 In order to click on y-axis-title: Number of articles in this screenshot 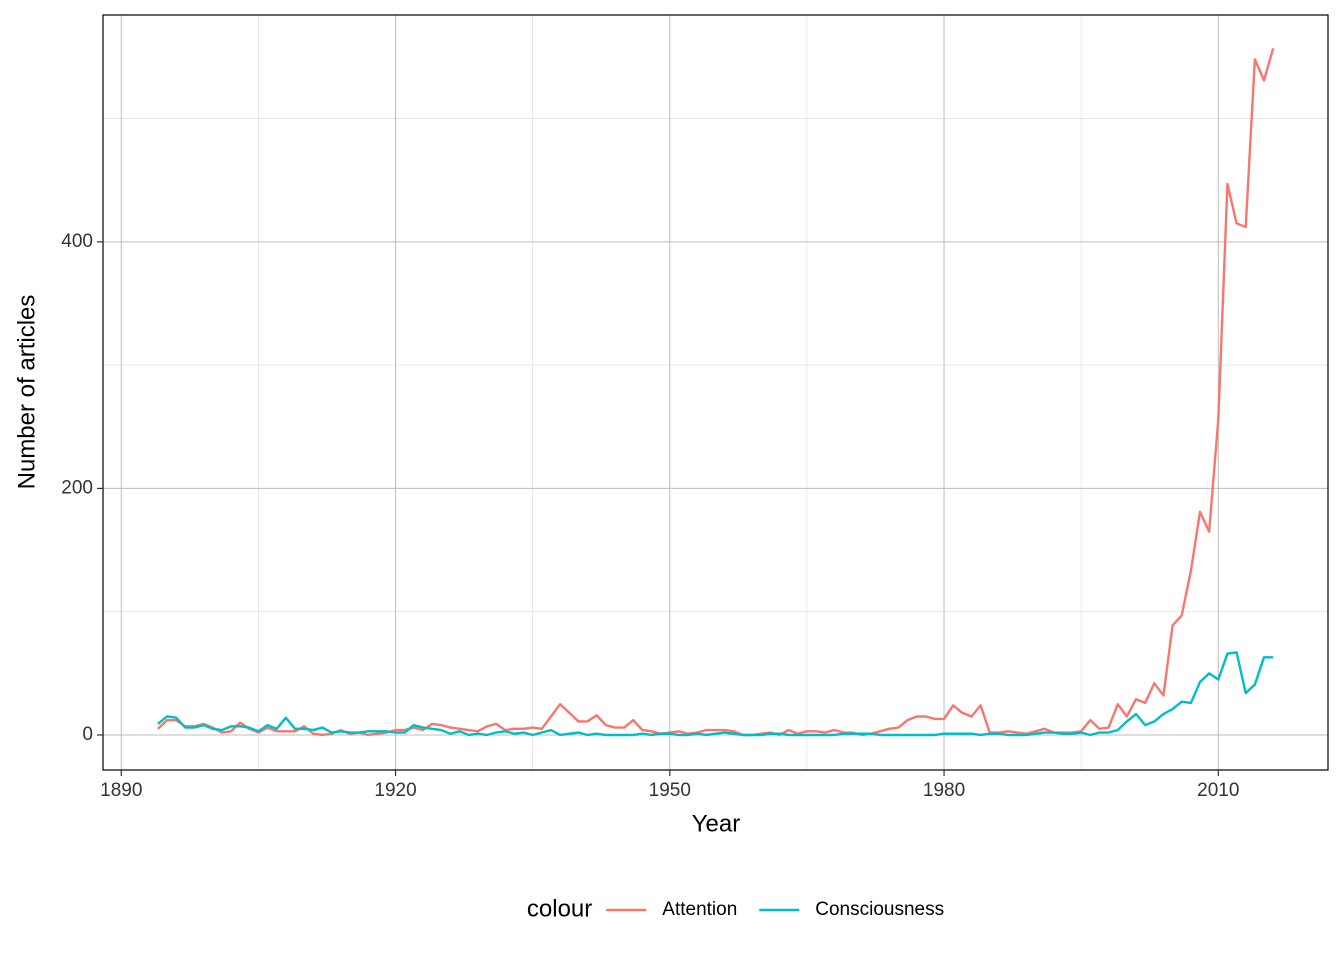, I will do `click(26, 392)`.